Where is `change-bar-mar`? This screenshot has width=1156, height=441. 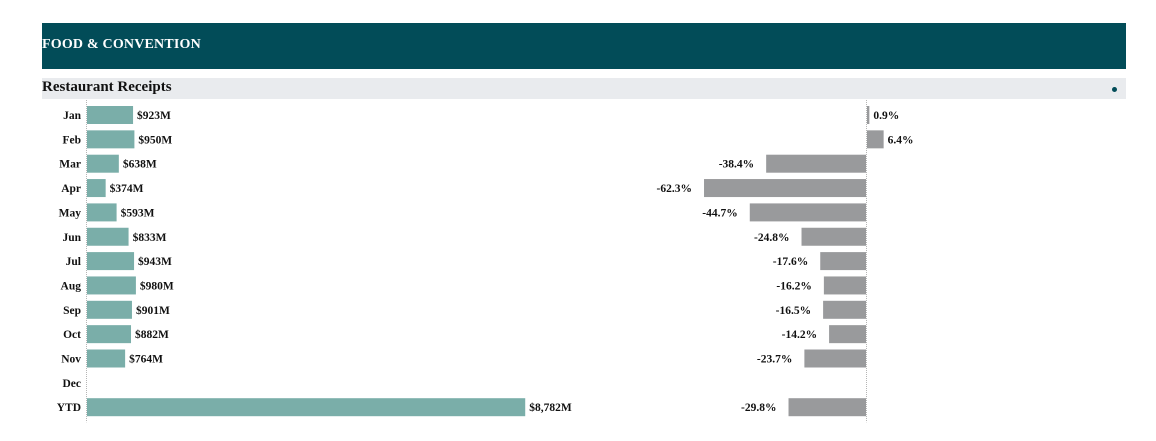
change-bar-mar is located at coordinates (816, 163).